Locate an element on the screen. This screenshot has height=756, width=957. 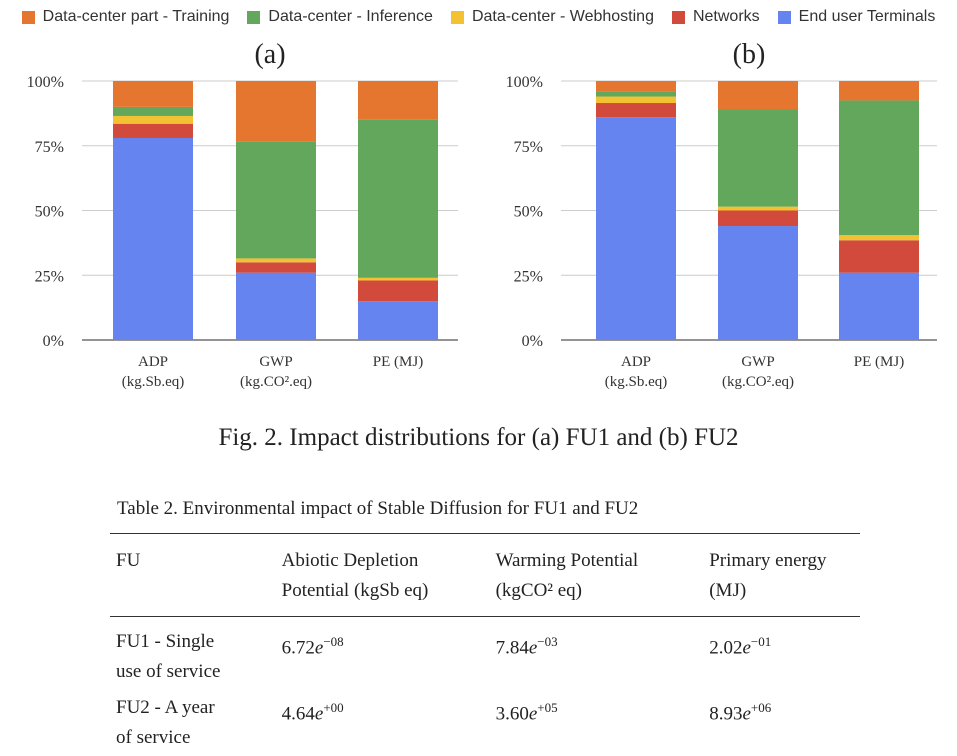
header-gwp: Warming Potential (kgCO² eq) is located at coordinates (567, 575).